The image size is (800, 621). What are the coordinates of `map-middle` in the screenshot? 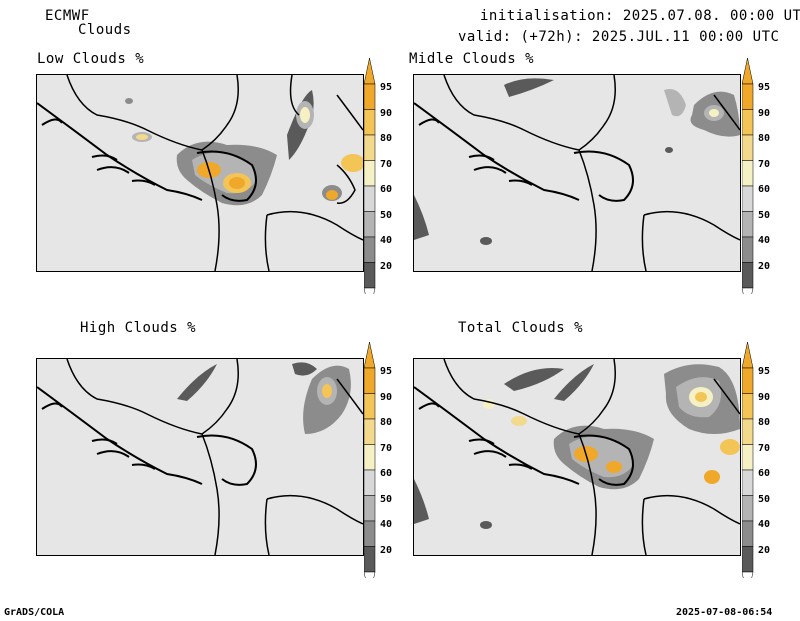 It's located at (577, 173).